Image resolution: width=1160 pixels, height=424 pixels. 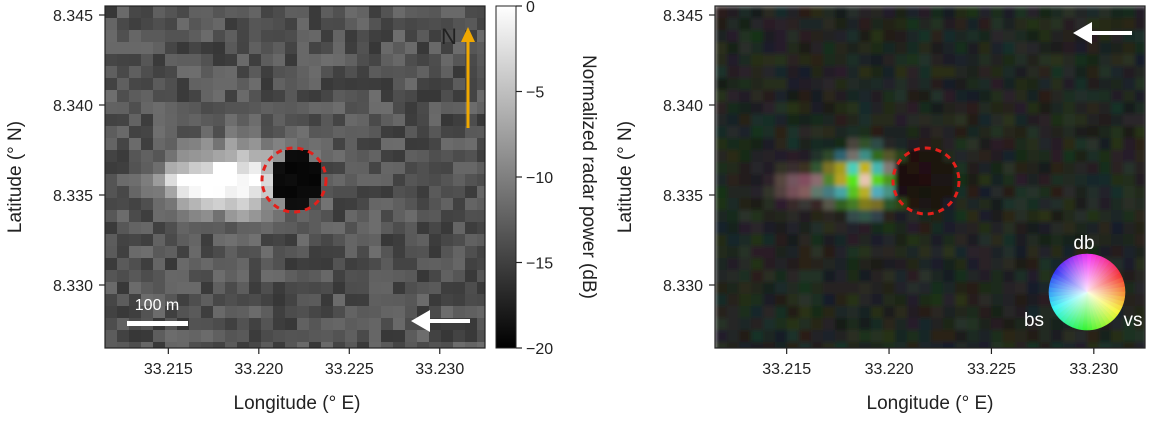 What do you see at coordinates (458, 76) in the screenshot?
I see `north-arrow: N` at bounding box center [458, 76].